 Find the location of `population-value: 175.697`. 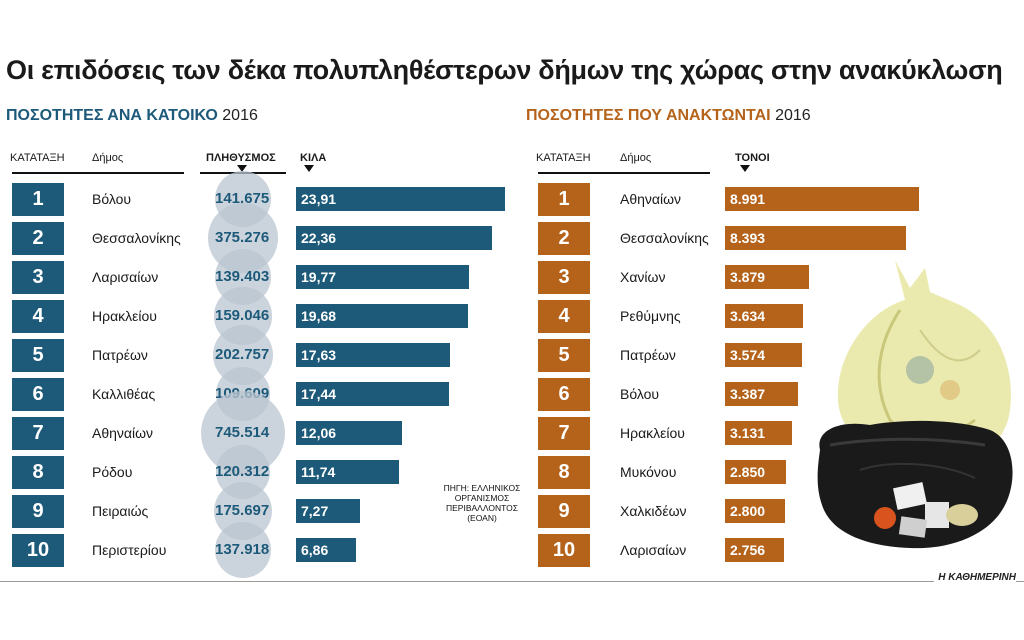

population-value: 175.697 is located at coordinates (242, 510).